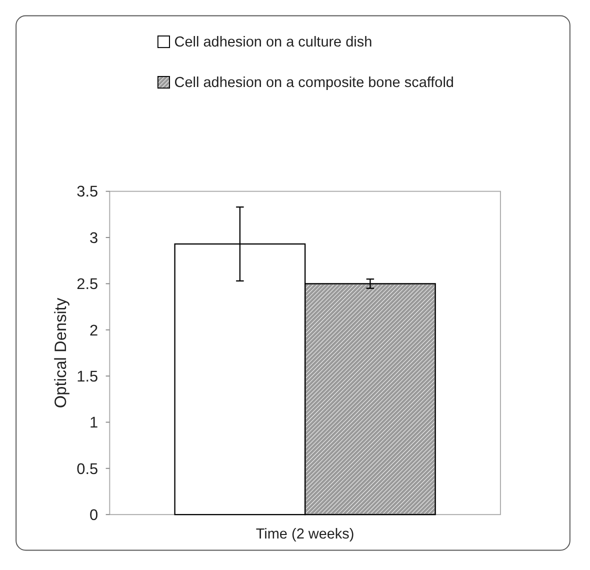  What do you see at coordinates (273, 42) in the screenshot?
I see `legend-label: Cell adhesion on a culture dish` at bounding box center [273, 42].